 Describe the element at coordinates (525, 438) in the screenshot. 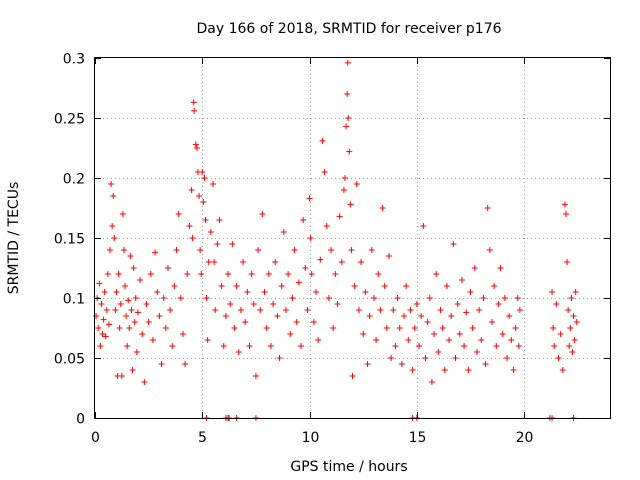

I see `x-tick-label: 20` at that location.